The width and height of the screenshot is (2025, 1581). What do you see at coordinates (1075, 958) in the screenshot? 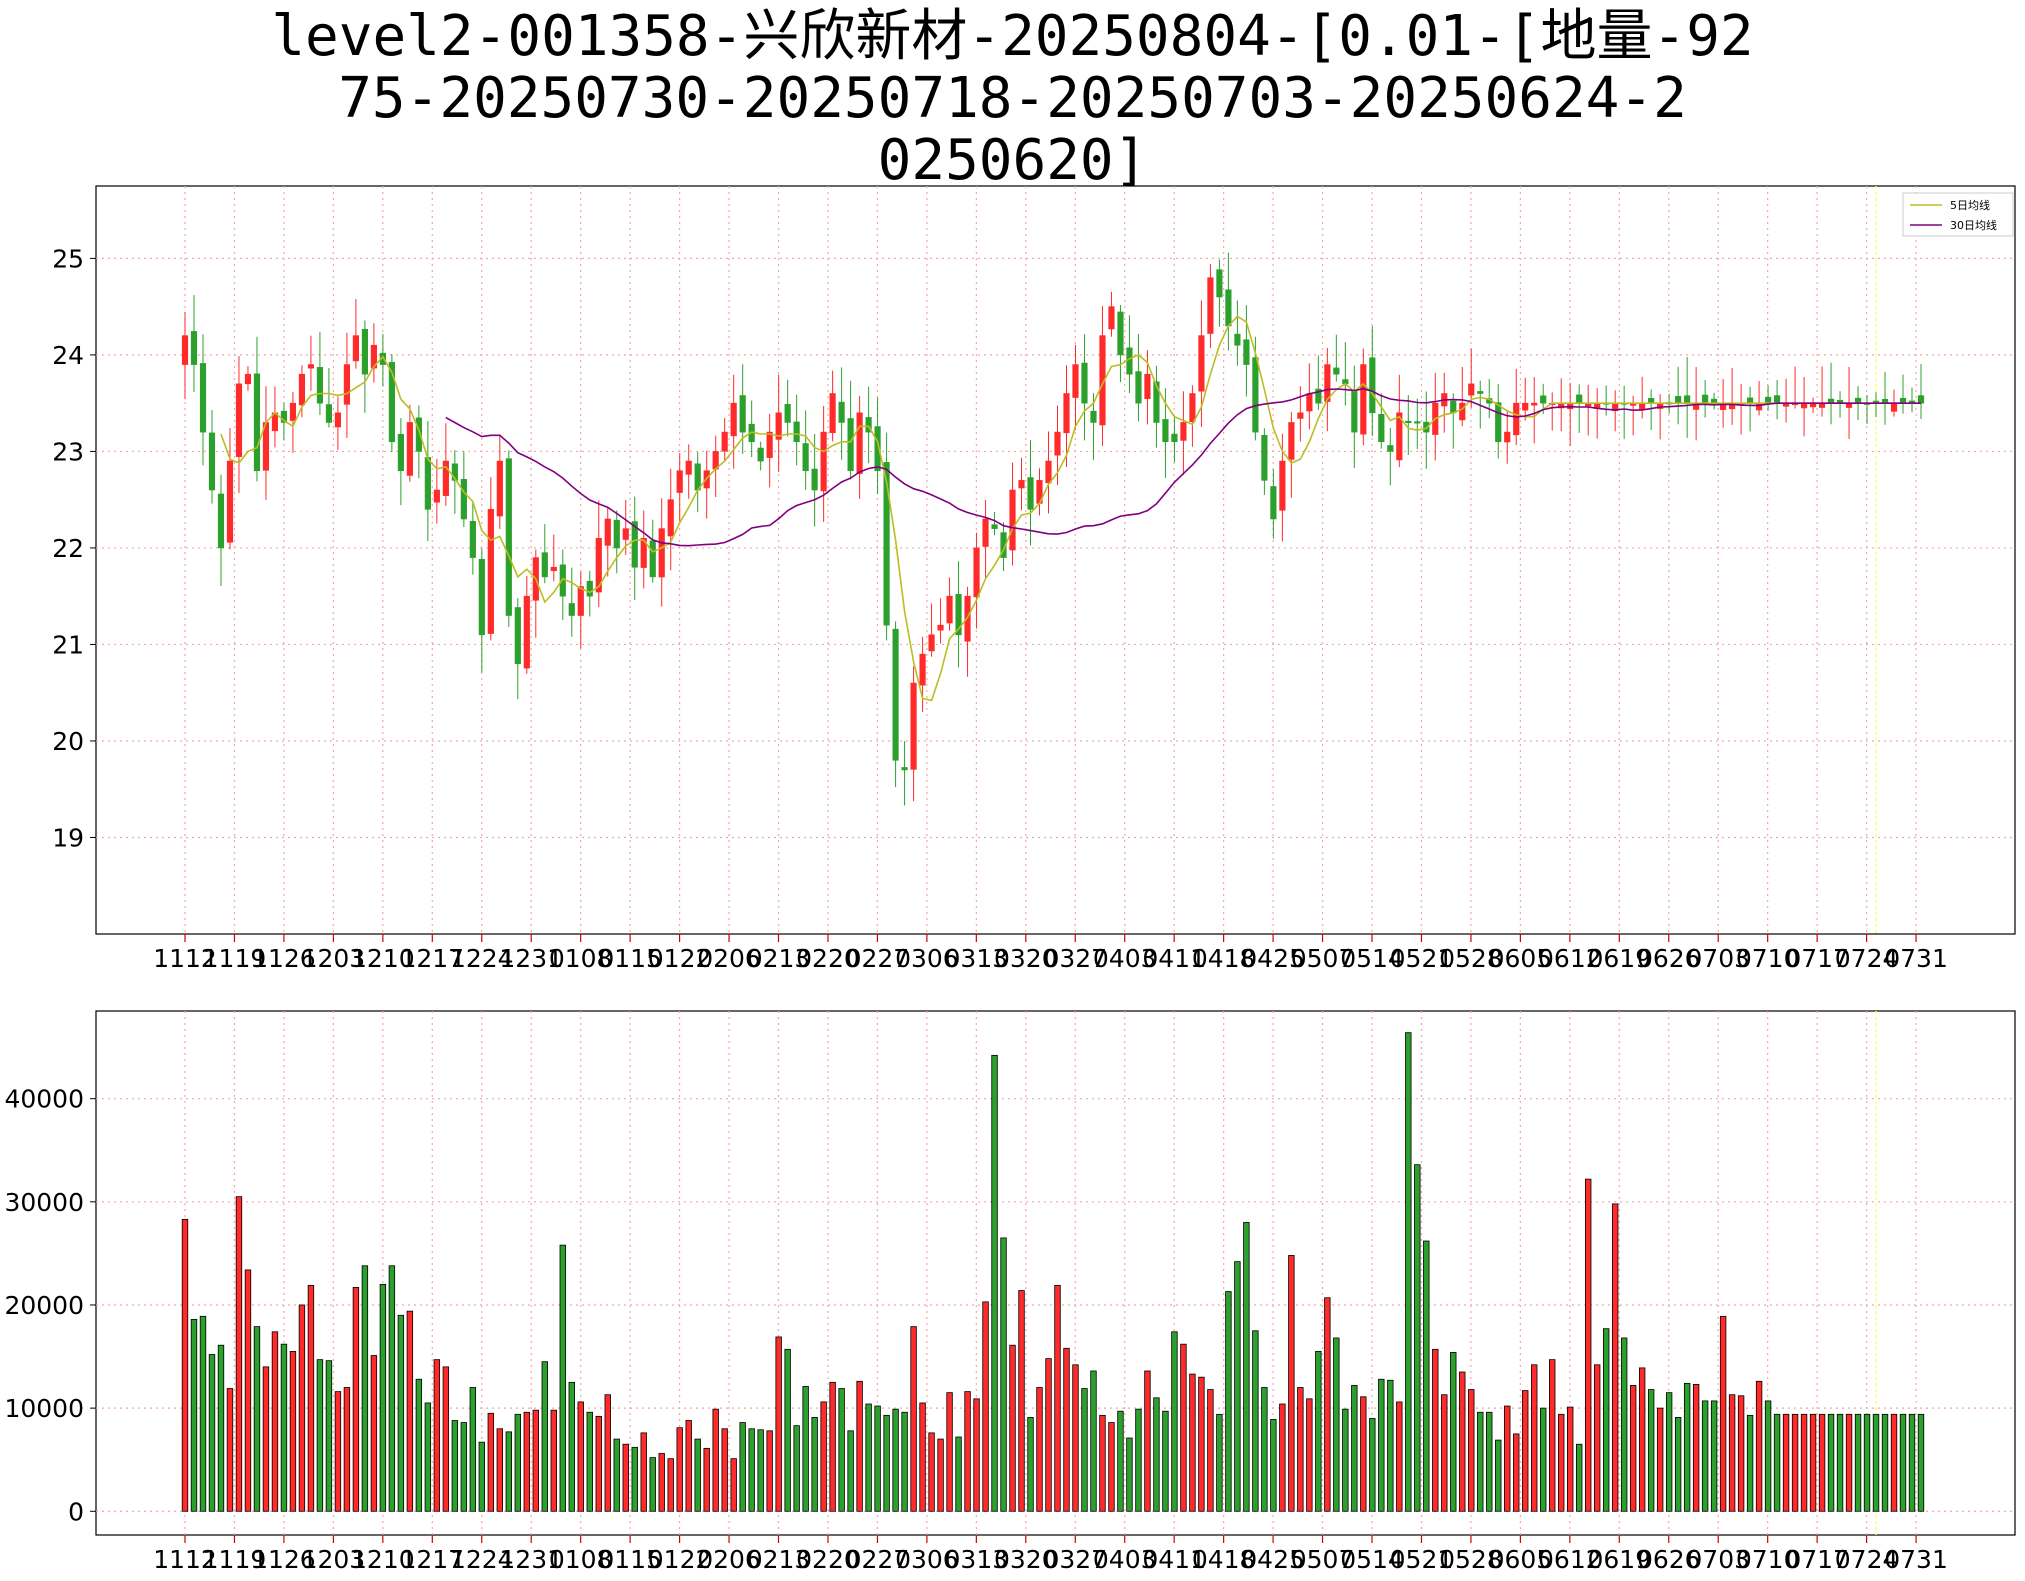
I see `price-xtick-label: 0327` at bounding box center [1075, 958].